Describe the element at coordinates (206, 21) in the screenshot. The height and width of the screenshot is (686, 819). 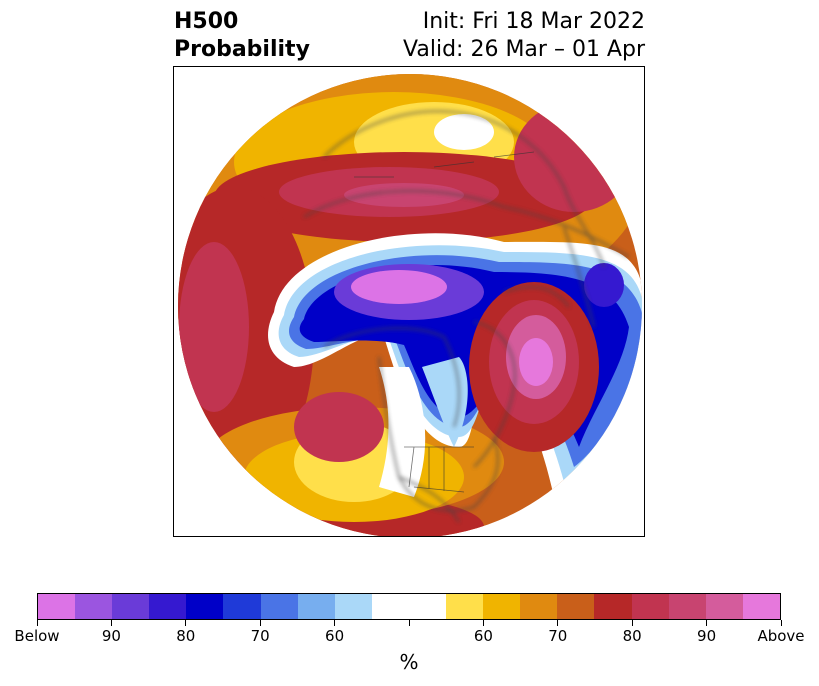
I see `title-variable: H500` at that location.